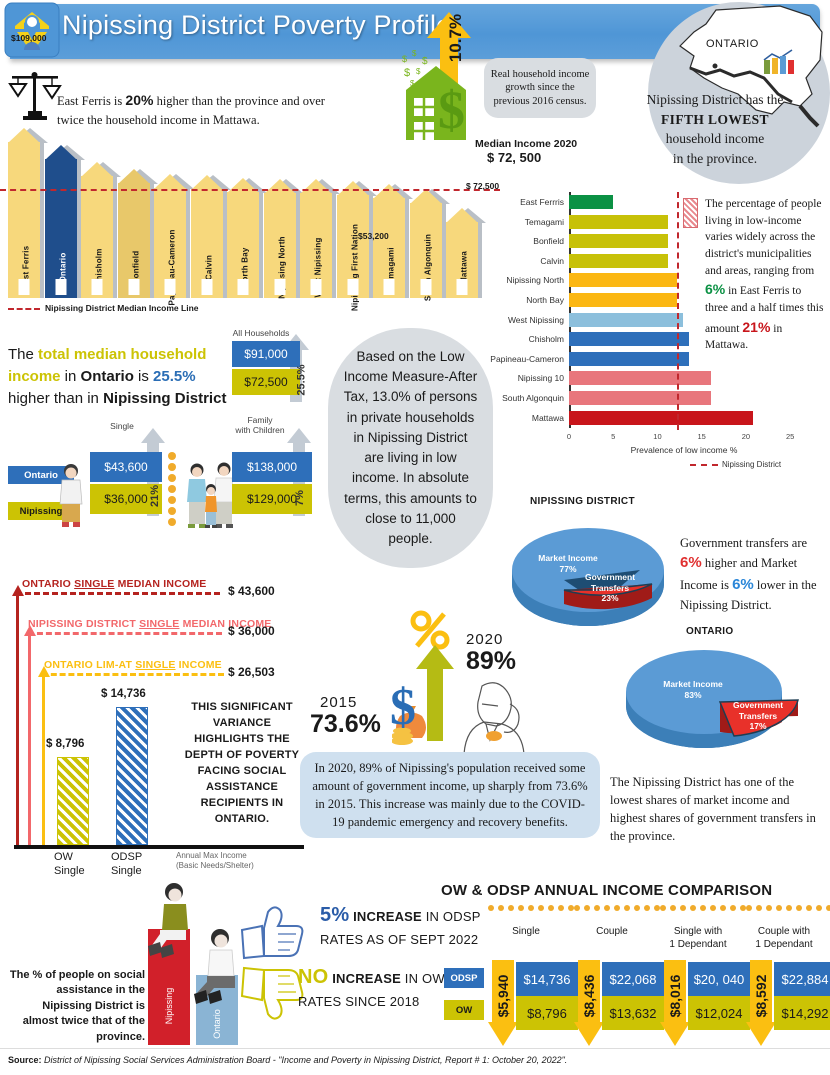 The width and height of the screenshot is (830, 1075). I want to click on fifth-lowest-bold: FIFTH LOWEST, so click(715, 119).